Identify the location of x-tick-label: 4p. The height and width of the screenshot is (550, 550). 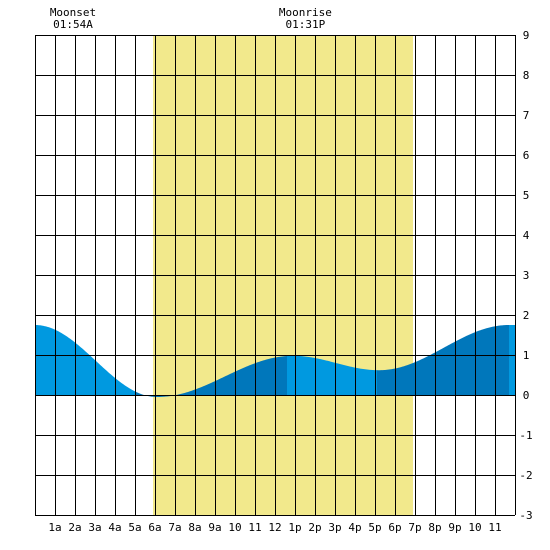
(354, 527).